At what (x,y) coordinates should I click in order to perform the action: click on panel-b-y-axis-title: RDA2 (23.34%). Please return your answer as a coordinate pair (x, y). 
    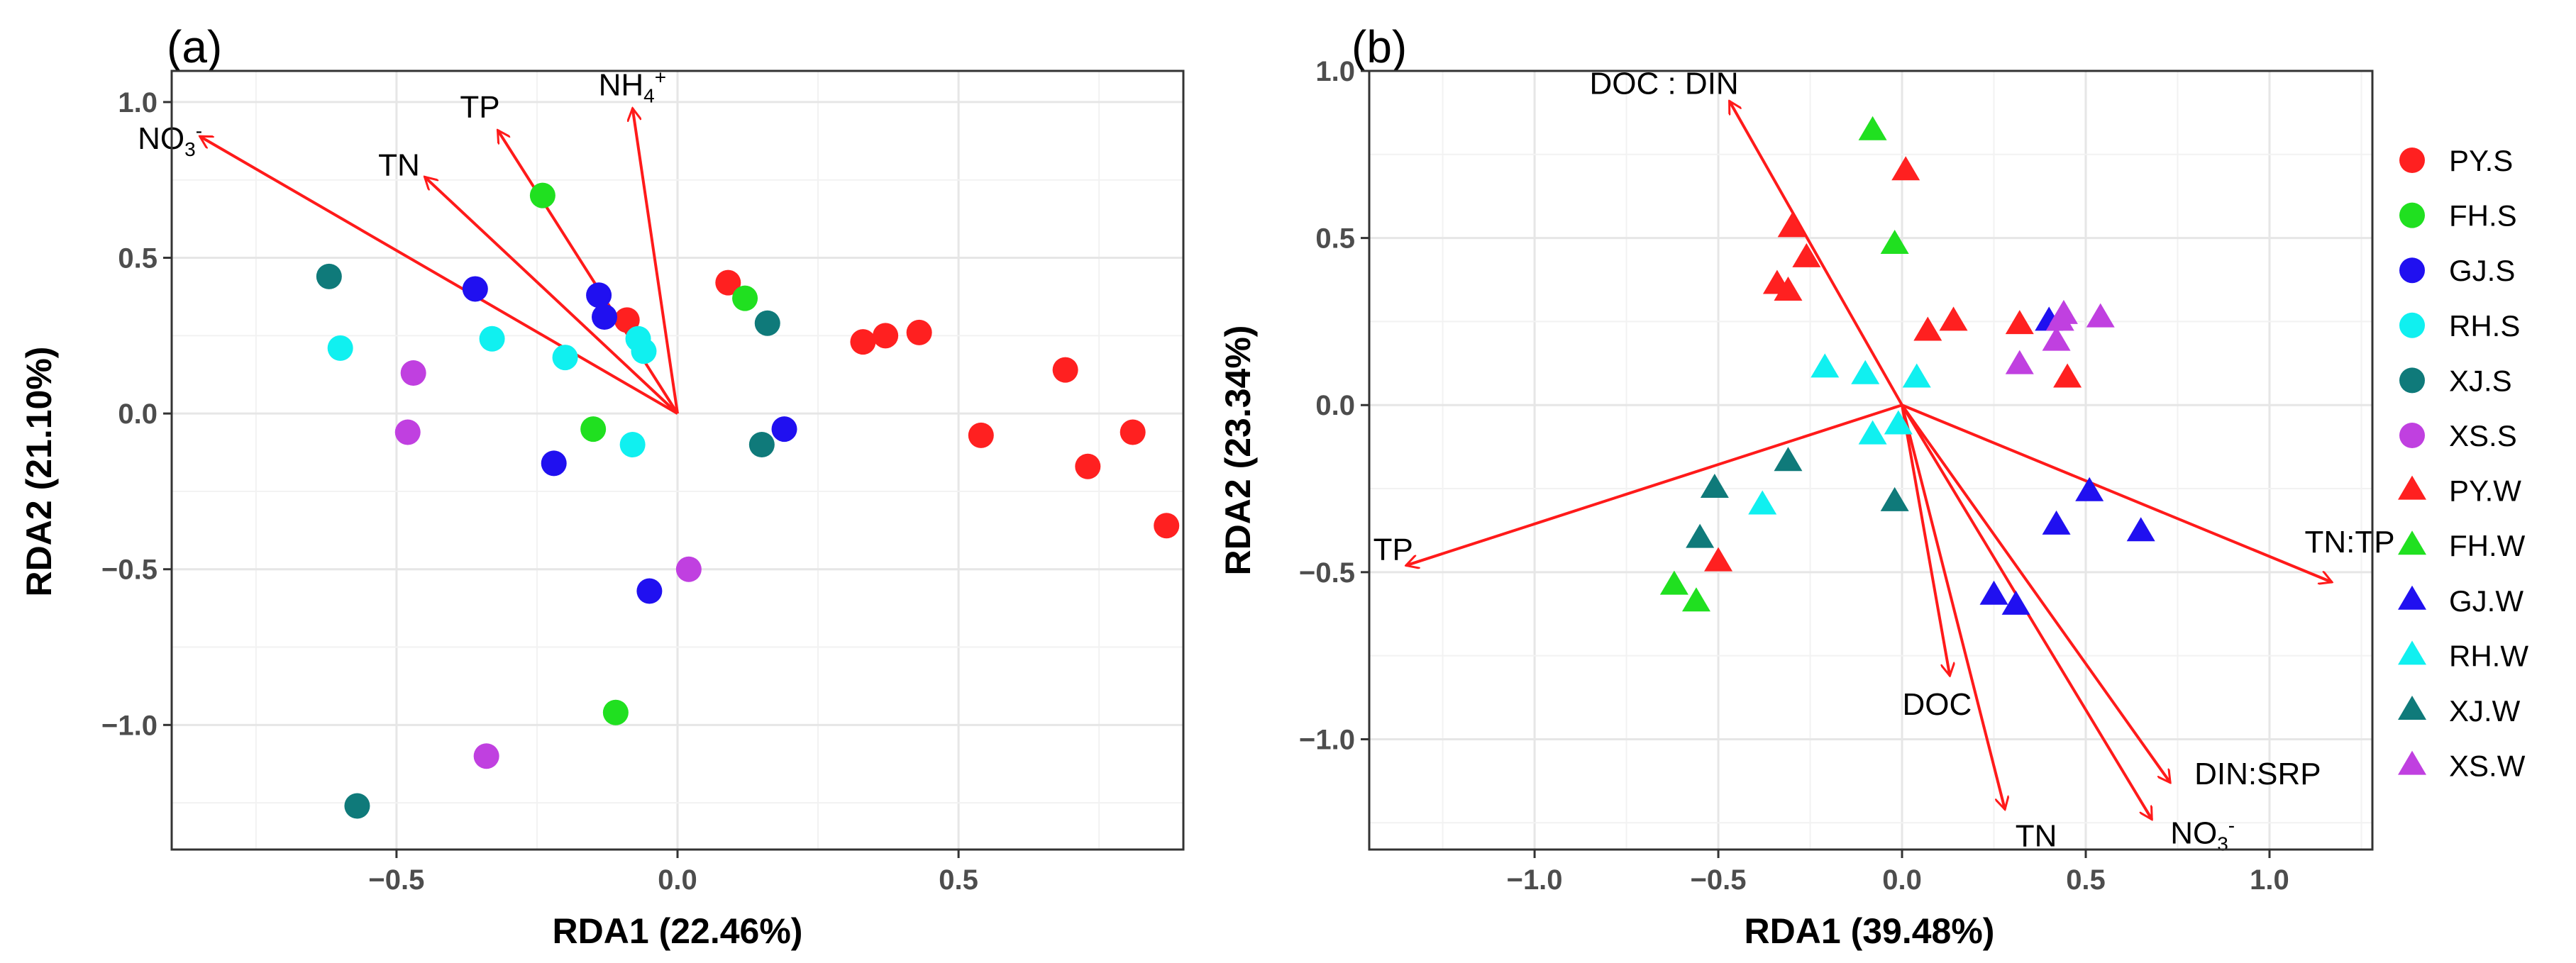
    Looking at the image, I should click on (1238, 451).